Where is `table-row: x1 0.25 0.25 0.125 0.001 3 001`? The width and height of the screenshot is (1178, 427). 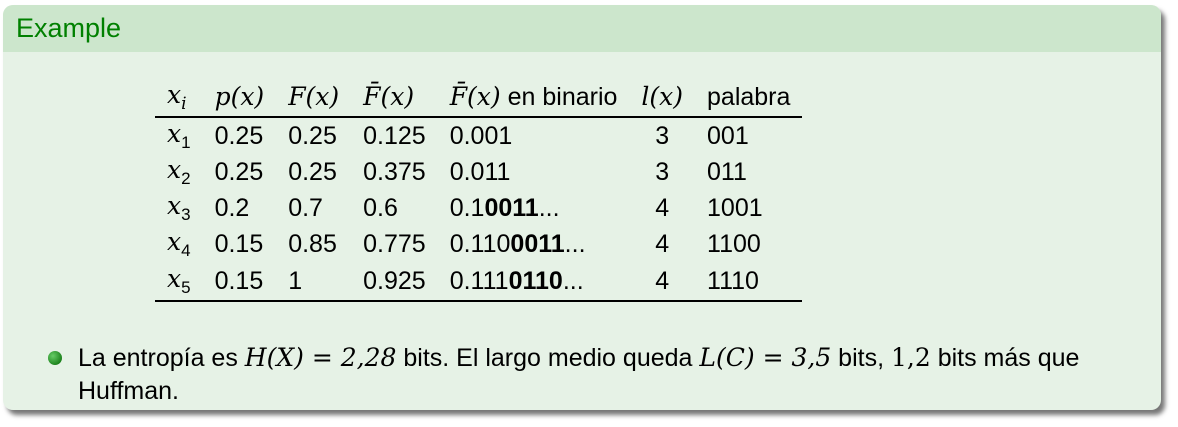
table-row: x1 0.25 0.25 0.125 0.001 3 001 is located at coordinates (478, 135).